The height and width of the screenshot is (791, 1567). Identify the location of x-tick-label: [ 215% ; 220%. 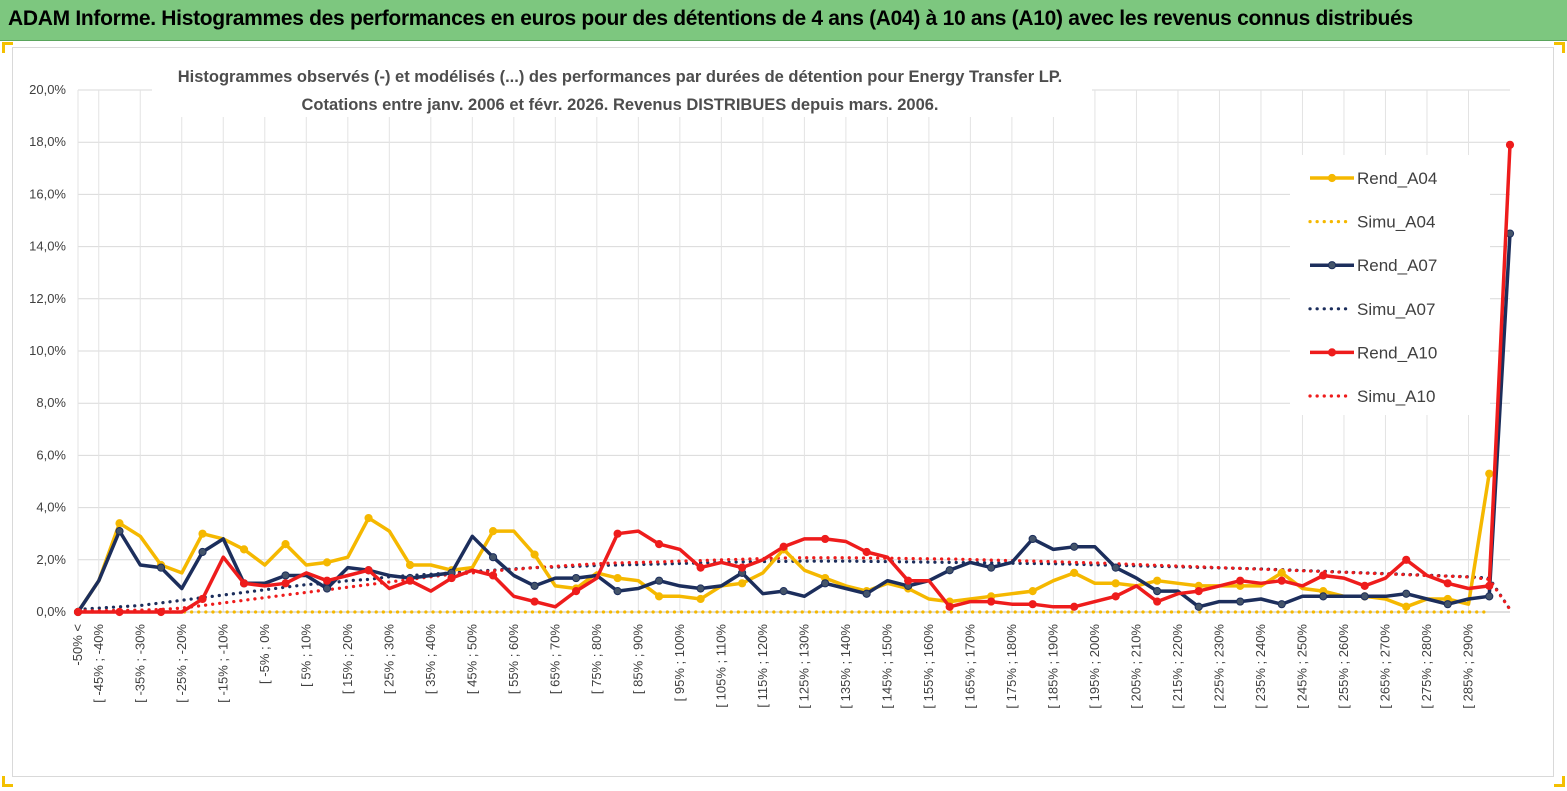
(1177, 666).